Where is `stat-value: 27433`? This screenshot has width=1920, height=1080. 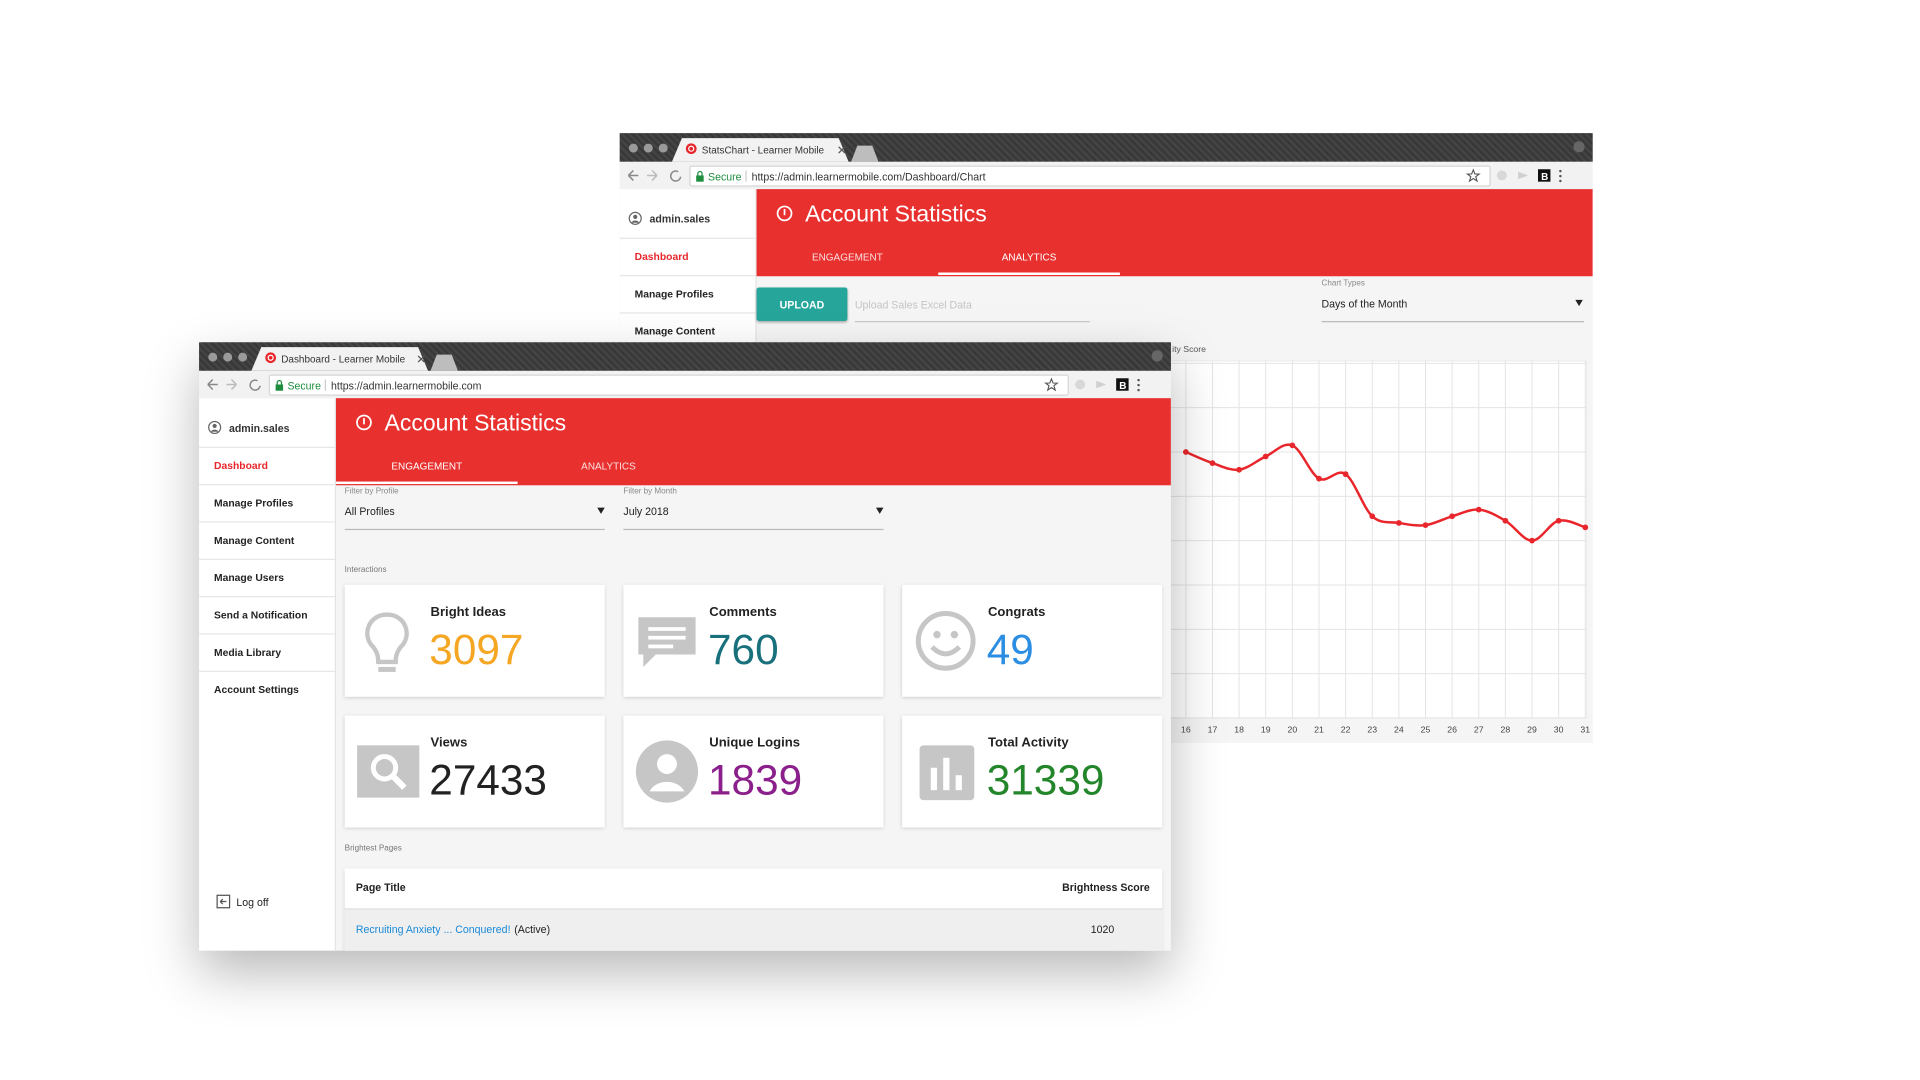 stat-value: 27433 is located at coordinates (488, 781).